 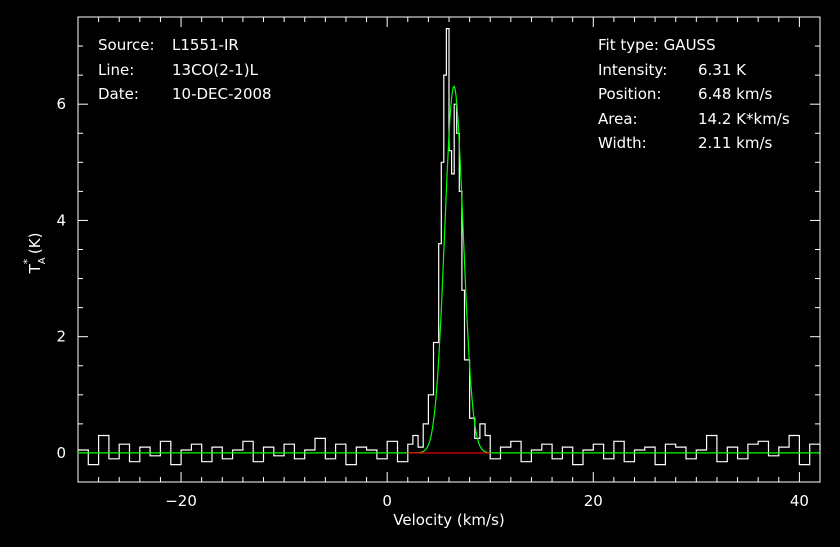 I want to click on svg-text: TA* (K), so click(x=34, y=254).